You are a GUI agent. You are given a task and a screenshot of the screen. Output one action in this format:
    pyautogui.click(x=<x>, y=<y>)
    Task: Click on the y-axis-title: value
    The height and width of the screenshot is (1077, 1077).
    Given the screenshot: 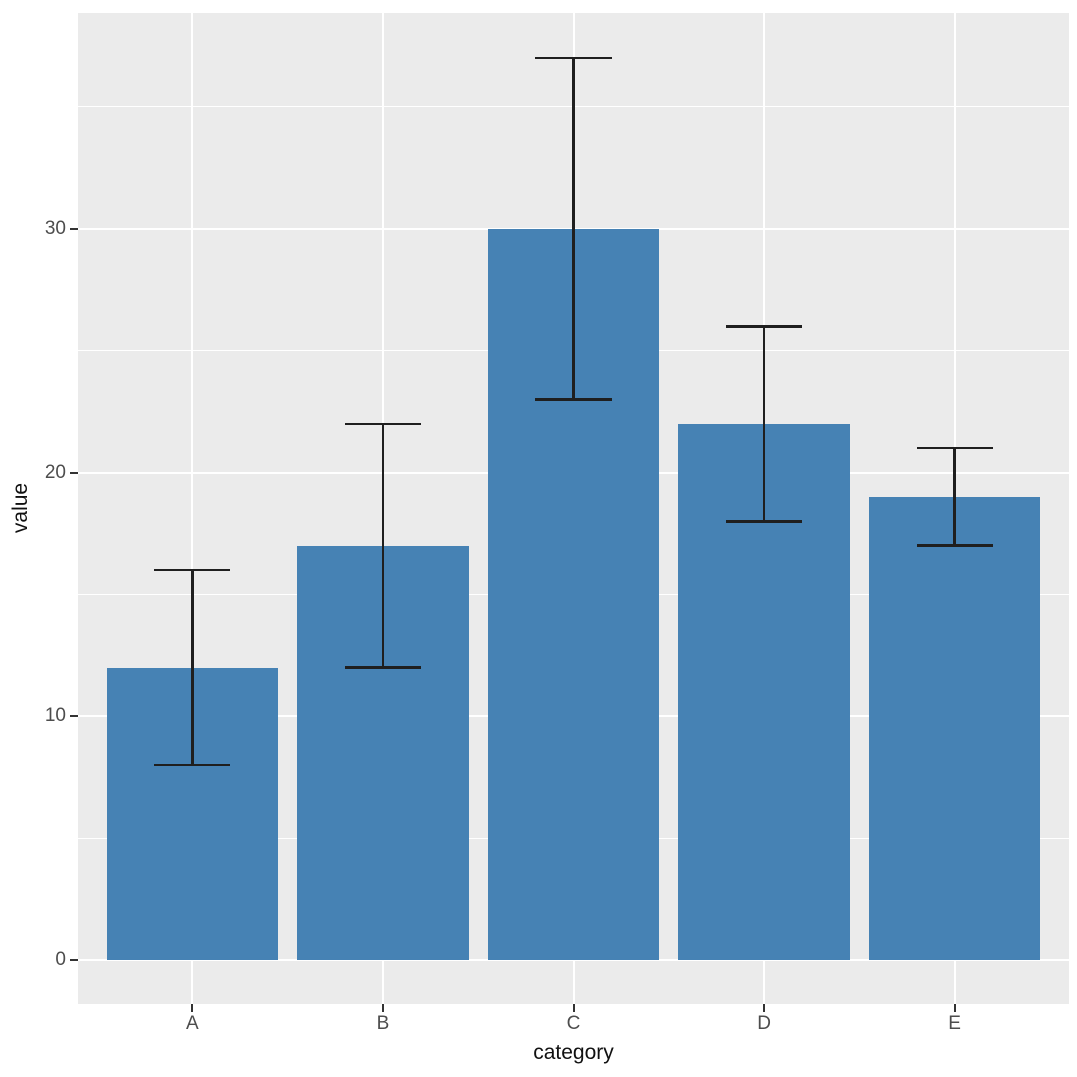 What is the action you would take?
    pyautogui.click(x=20, y=508)
    